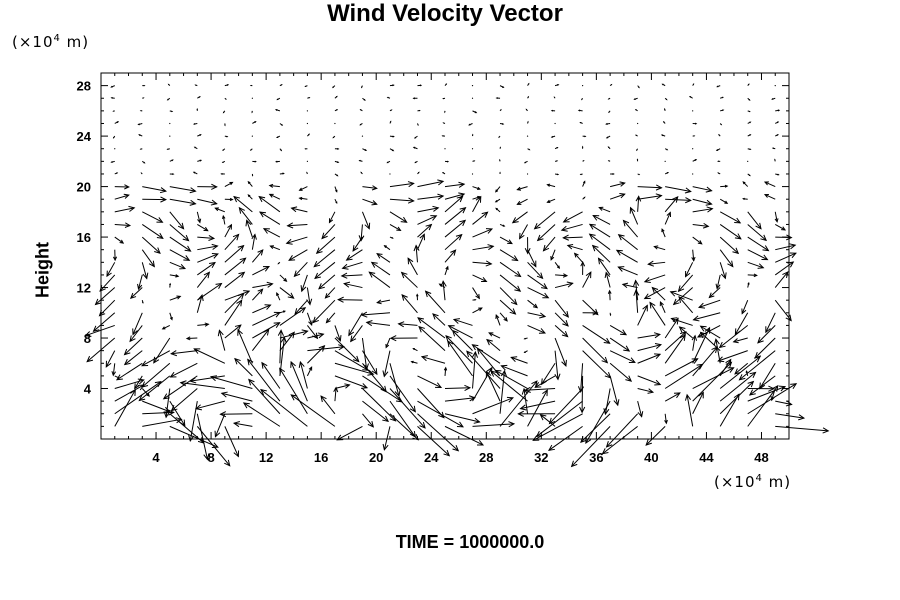  What do you see at coordinates (33, 42) in the screenshot?
I see `y-unit-prefix: (×10` at bounding box center [33, 42].